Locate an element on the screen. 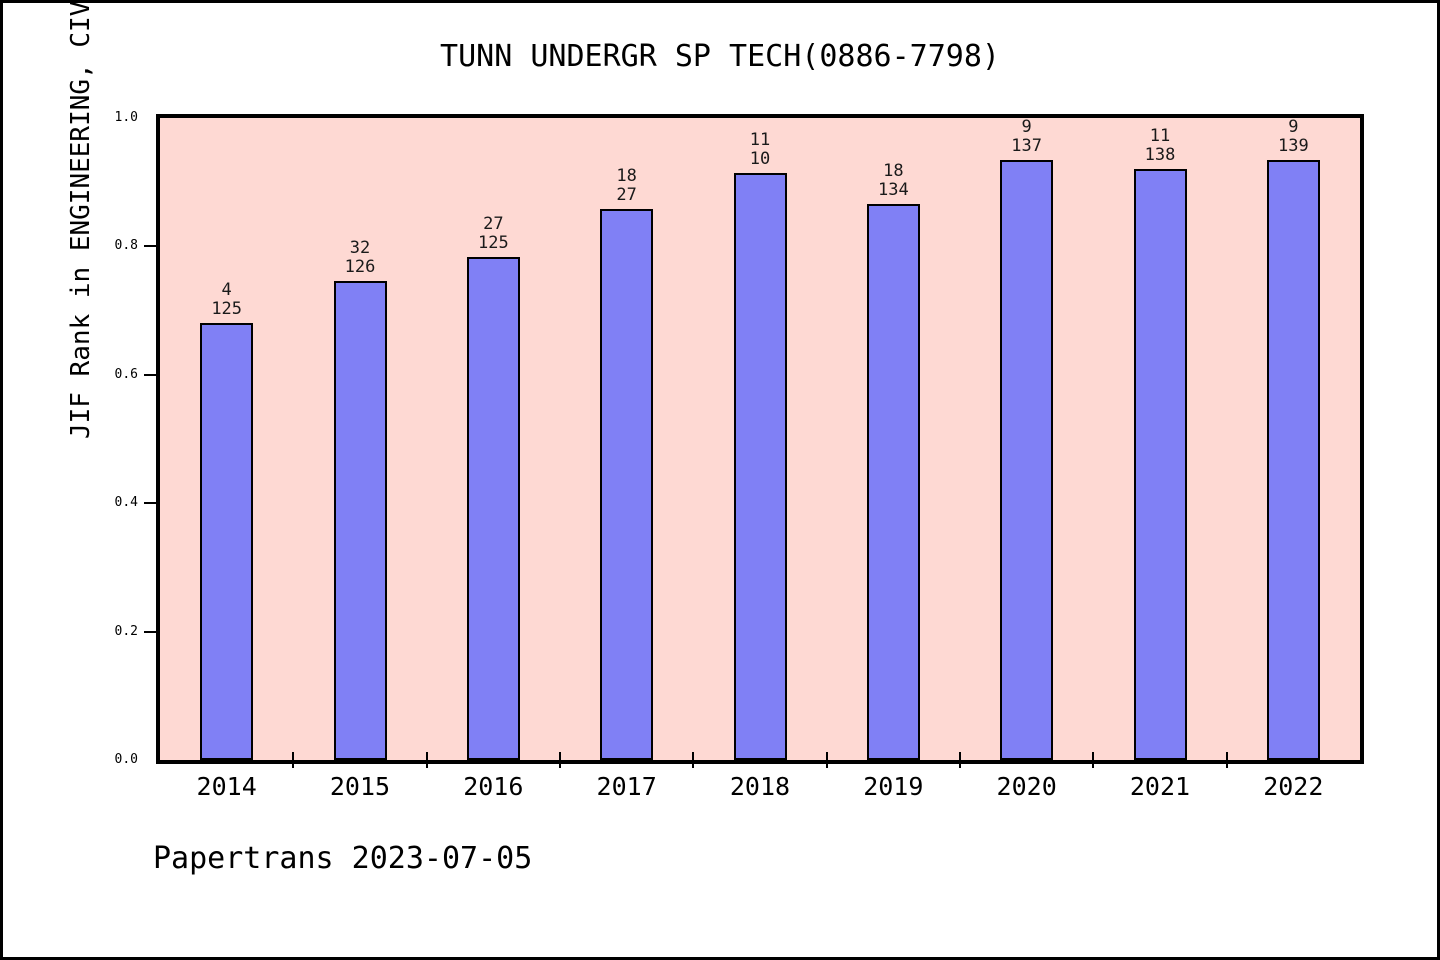 Image resolution: width=1440 pixels, height=960 pixels. bar-label-total: 139 is located at coordinates (1293, 146).